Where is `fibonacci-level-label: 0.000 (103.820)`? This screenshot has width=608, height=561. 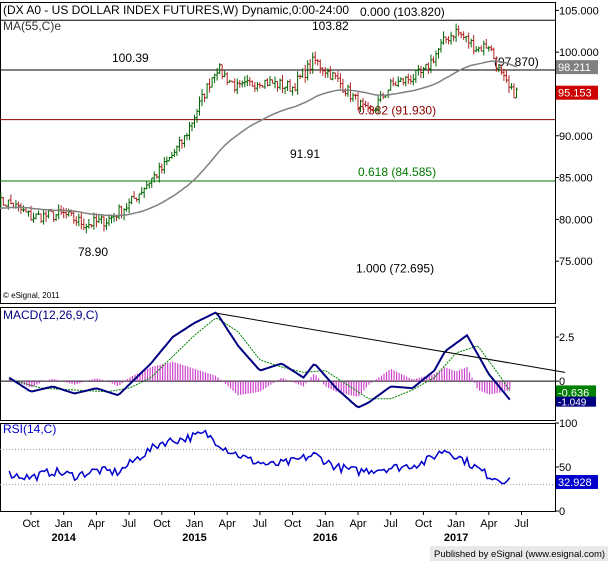 fibonacci-level-label: 0.000 (103.820) is located at coordinates (402, 12).